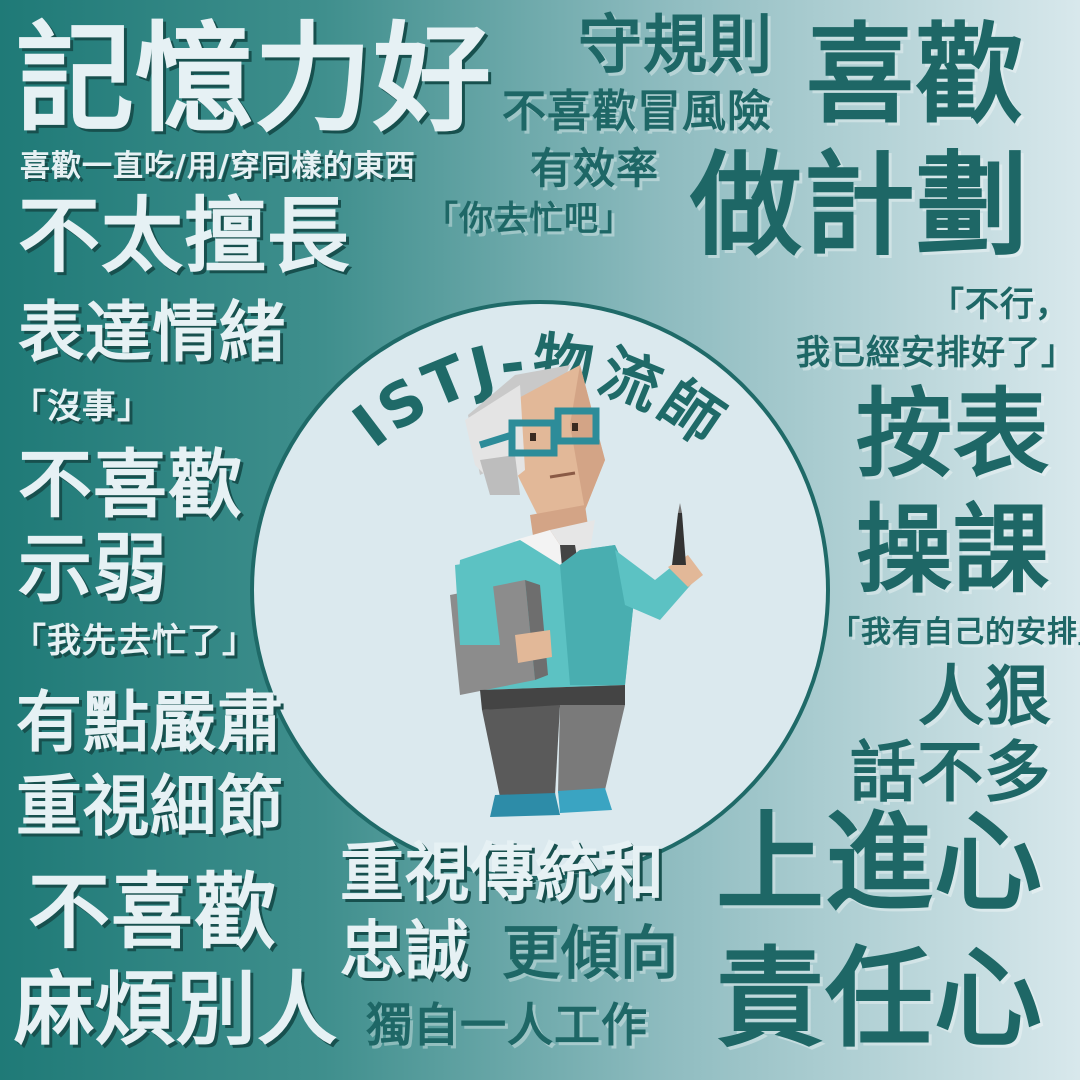  Describe the element at coordinates (134, 641) in the screenshot. I see `phrase-me-busy: 「我先去忙了」` at that location.